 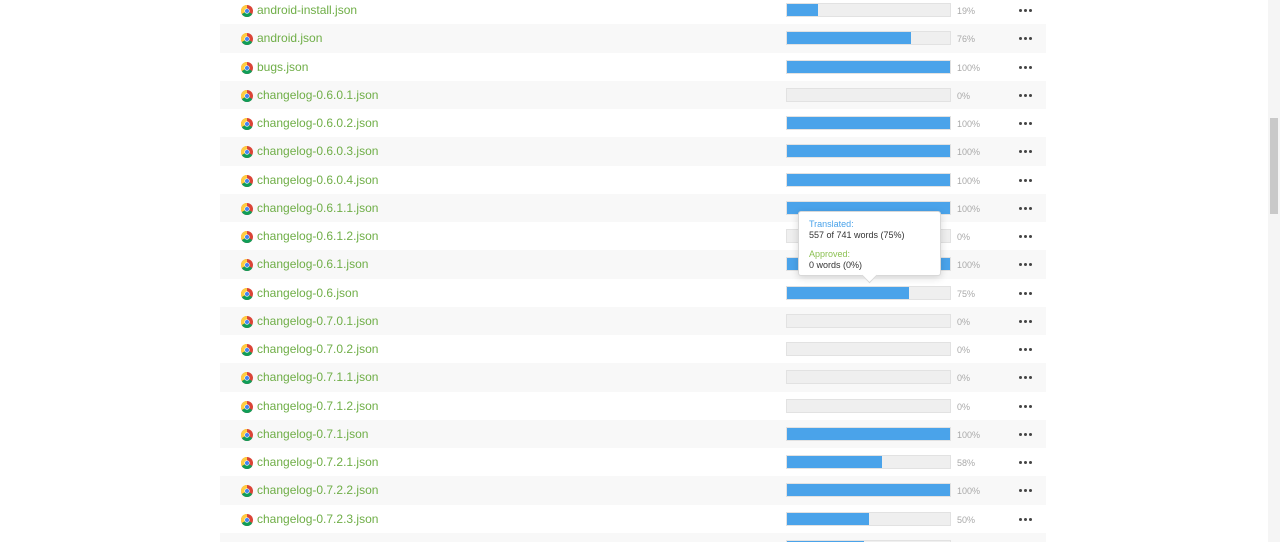 What do you see at coordinates (318, 349) in the screenshot?
I see `file-name-link: changelog-0.7.0.2.json` at bounding box center [318, 349].